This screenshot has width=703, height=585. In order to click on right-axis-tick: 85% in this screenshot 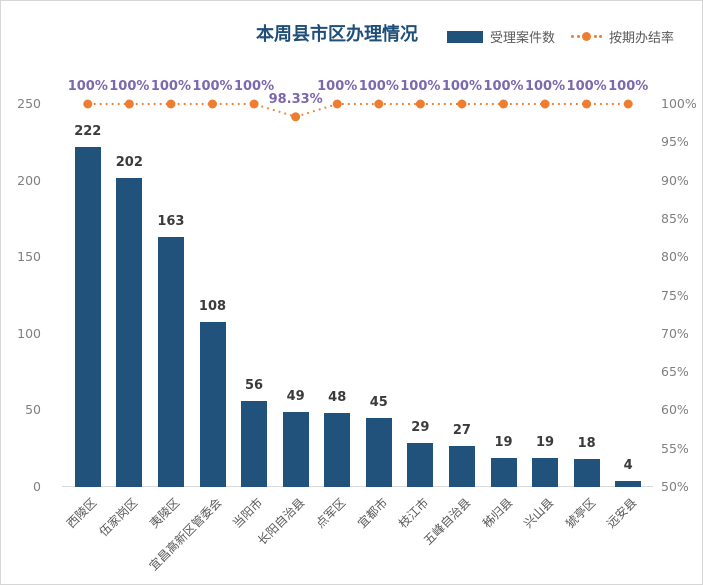, I will do `click(675, 218)`.